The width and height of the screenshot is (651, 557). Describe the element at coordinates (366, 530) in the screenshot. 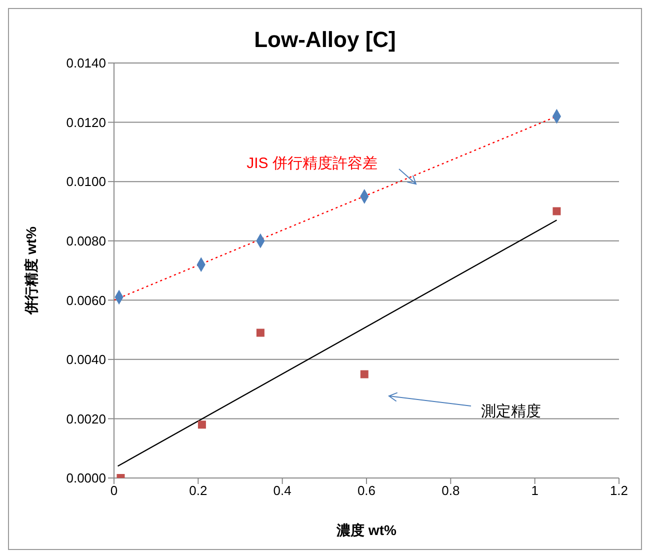

I see `x-axis-title: 濃度 wt%` at that location.